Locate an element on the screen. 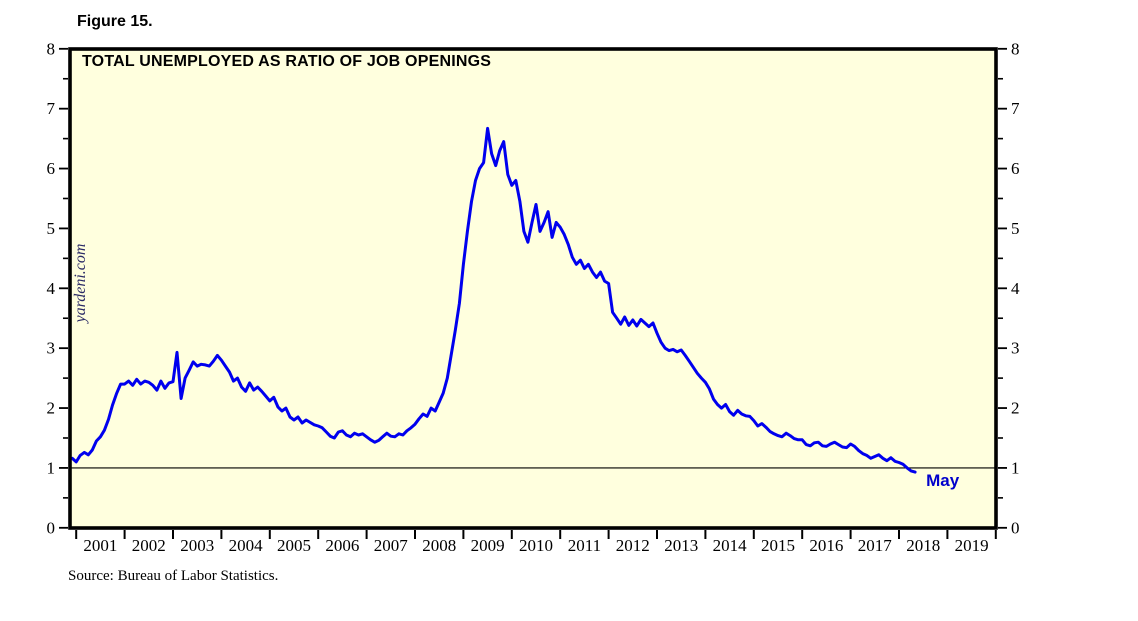  latest-month-annotation: May is located at coordinates (943, 480).